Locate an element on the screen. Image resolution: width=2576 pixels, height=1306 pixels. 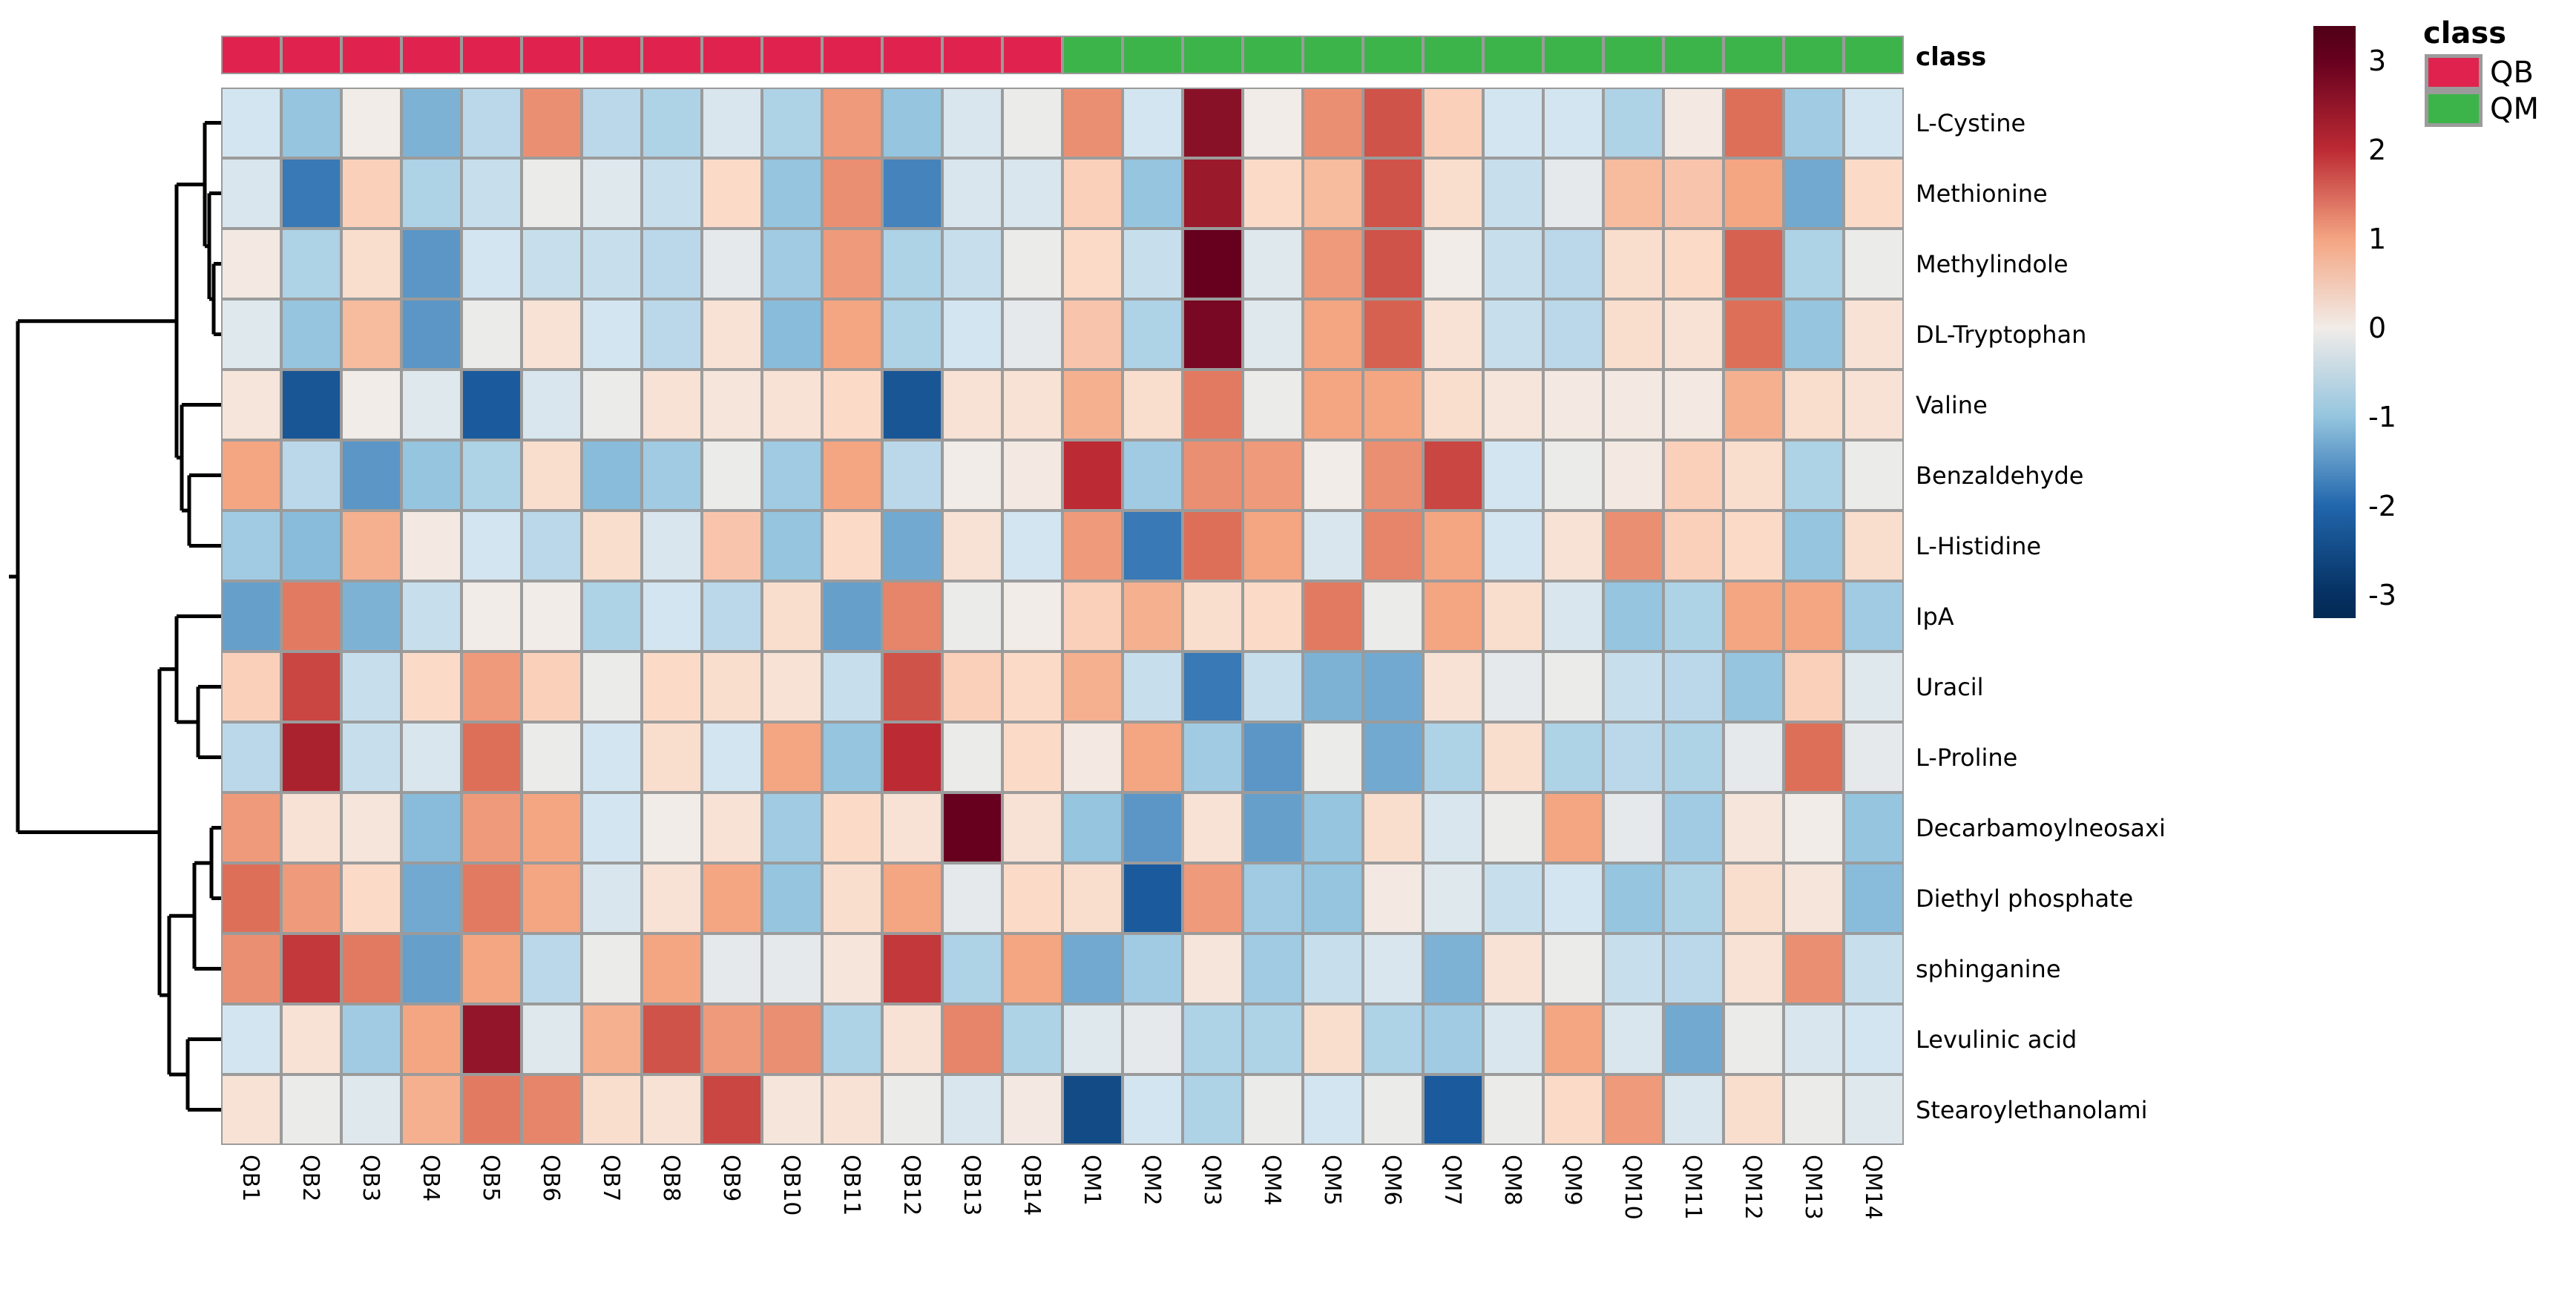
annotation-cell-QB2 is located at coordinates (311, 55).